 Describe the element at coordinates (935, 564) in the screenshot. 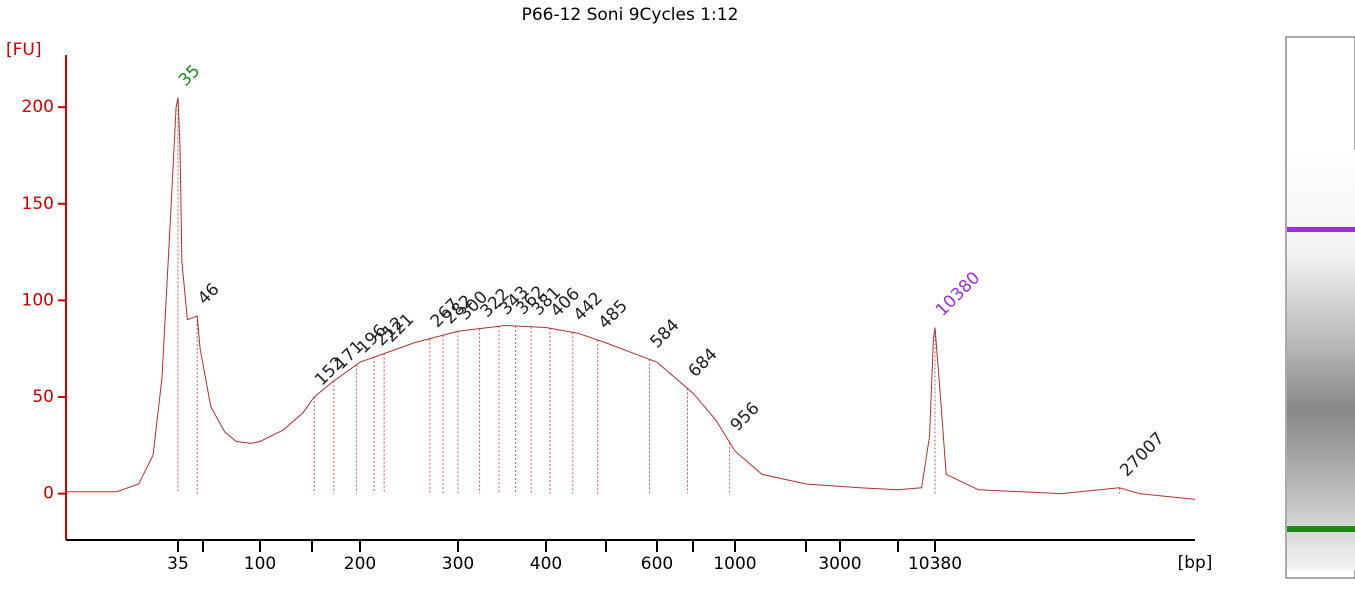

I see `x-tick-label: 10380` at that location.